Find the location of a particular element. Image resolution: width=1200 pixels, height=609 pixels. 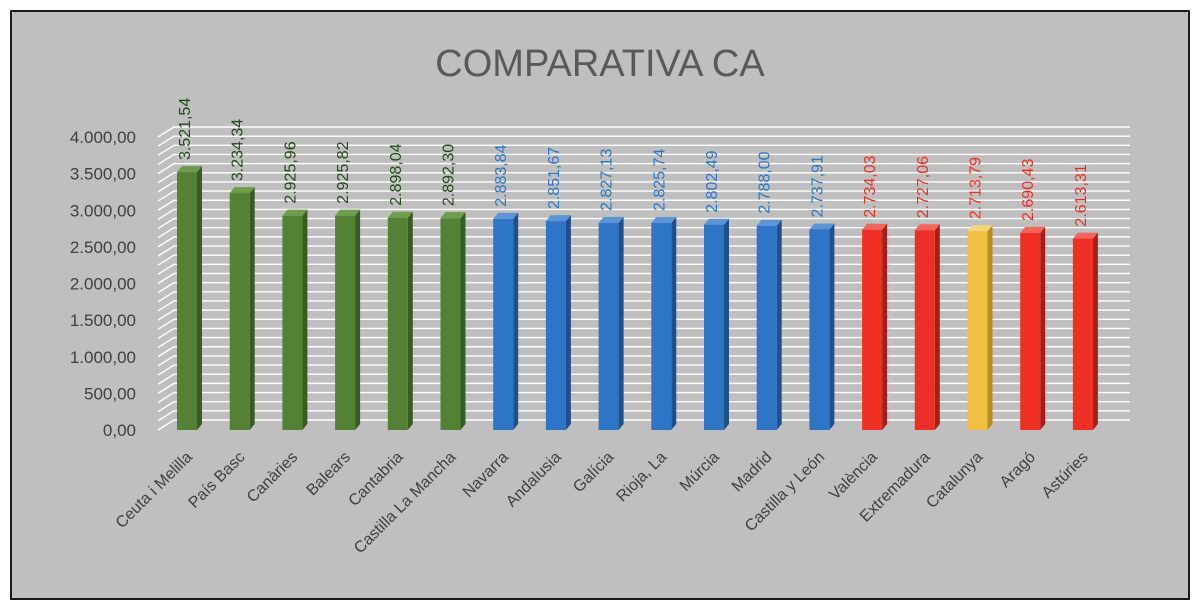

x-tick-label: Múrcia is located at coordinates (700, 472).